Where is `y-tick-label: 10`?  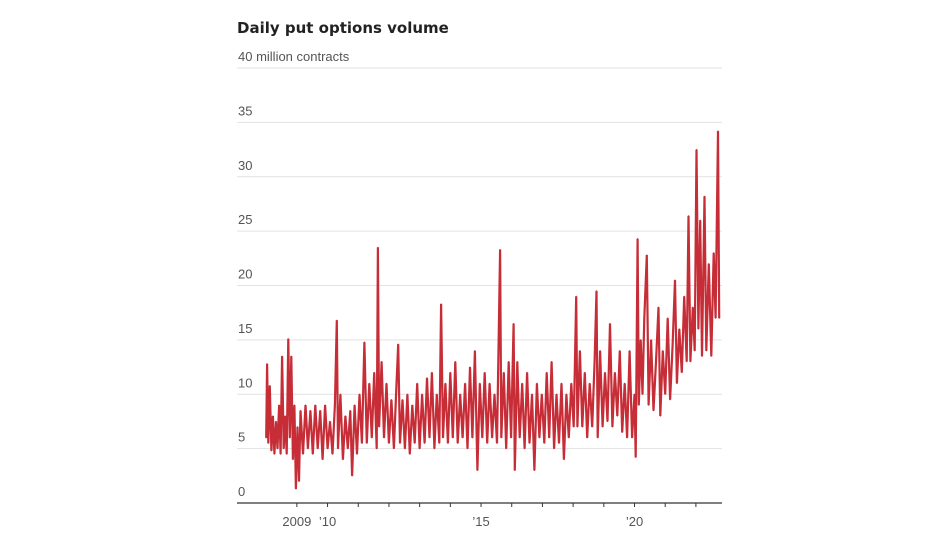 y-tick-label: 10 is located at coordinates (245, 382).